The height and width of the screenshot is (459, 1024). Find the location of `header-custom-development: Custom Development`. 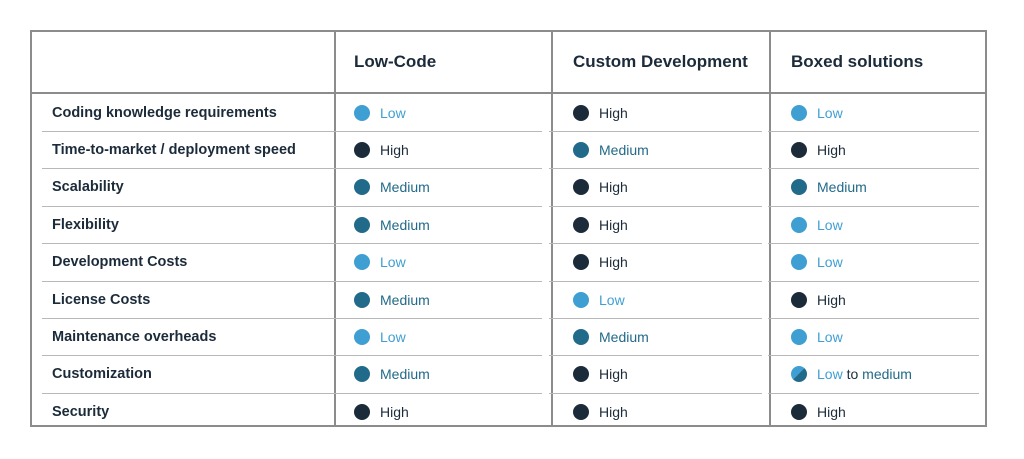

header-custom-development: Custom Development is located at coordinates (660, 61).